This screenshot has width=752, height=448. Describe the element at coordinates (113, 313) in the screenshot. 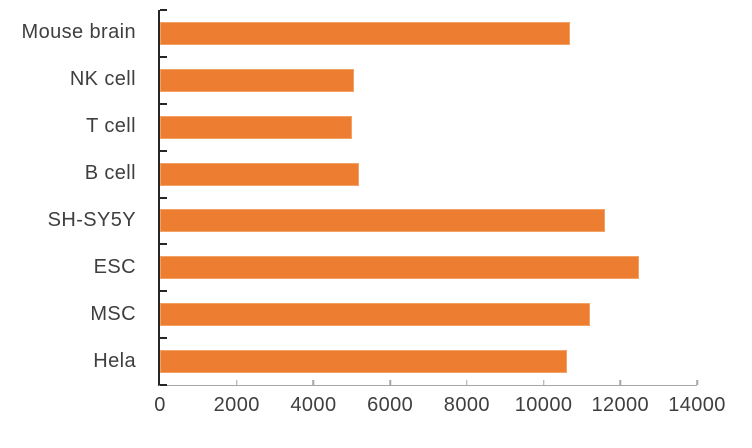

I see `category-label-msc: MSC` at that location.